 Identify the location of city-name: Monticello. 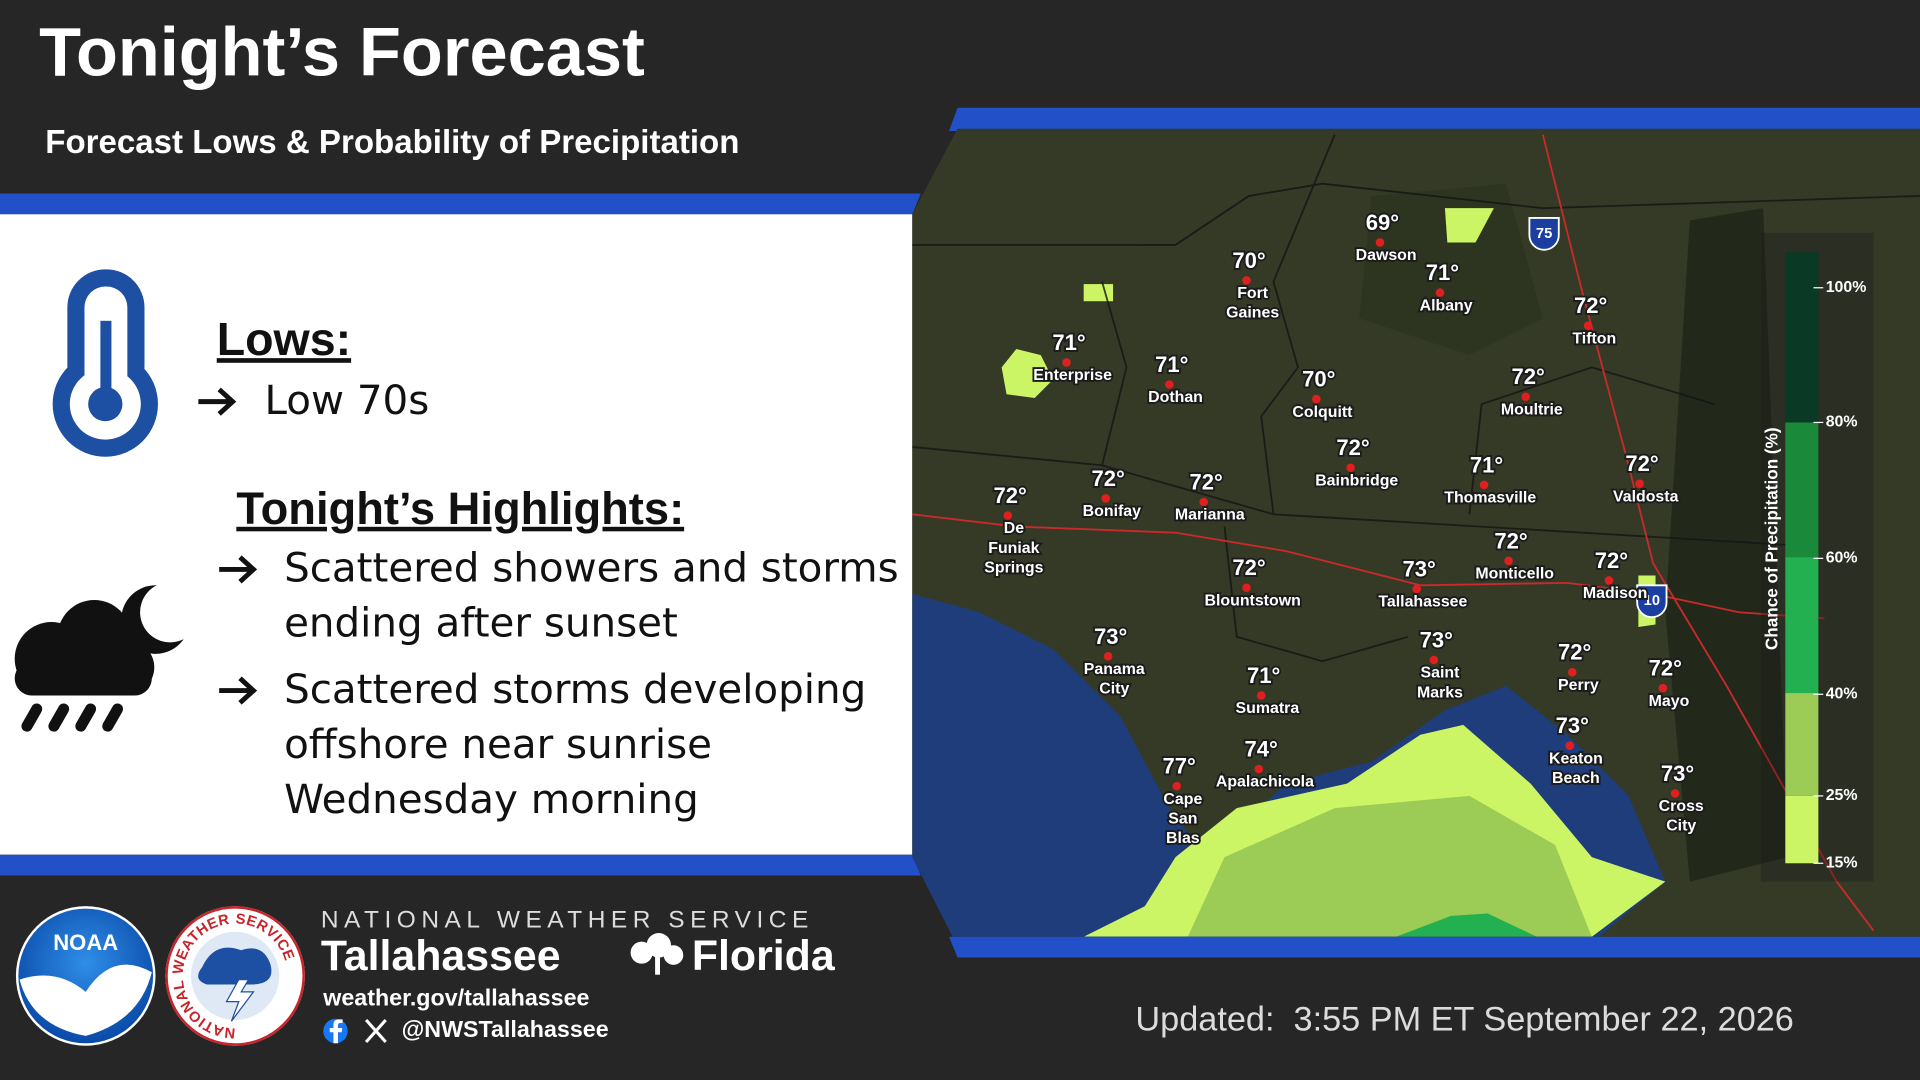
(1514, 573).